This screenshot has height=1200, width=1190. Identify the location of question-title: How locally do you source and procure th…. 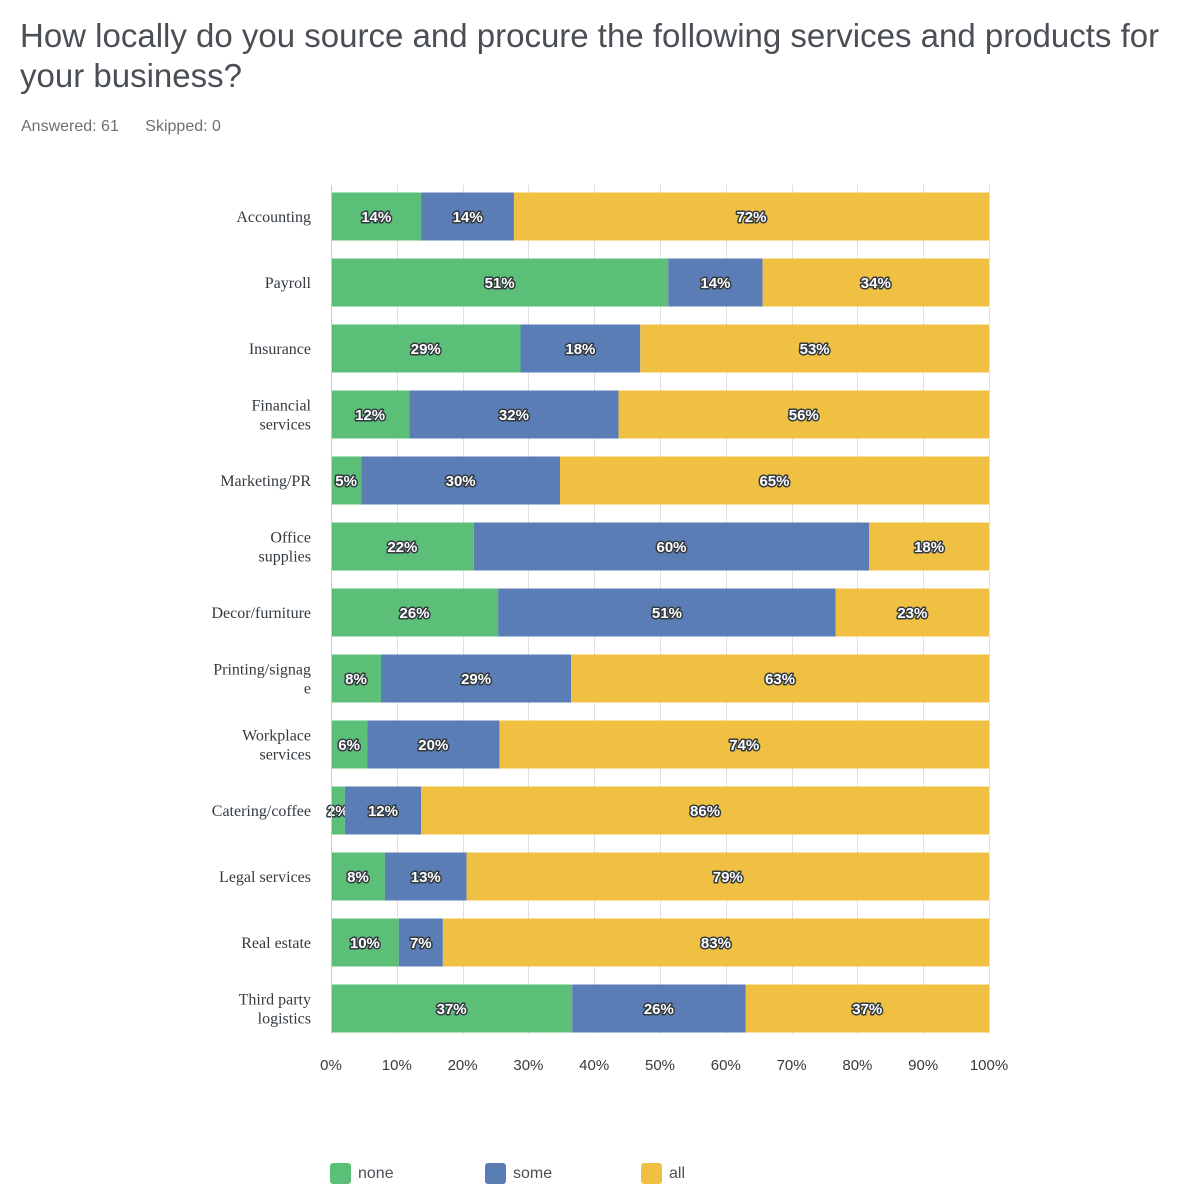
(590, 55).